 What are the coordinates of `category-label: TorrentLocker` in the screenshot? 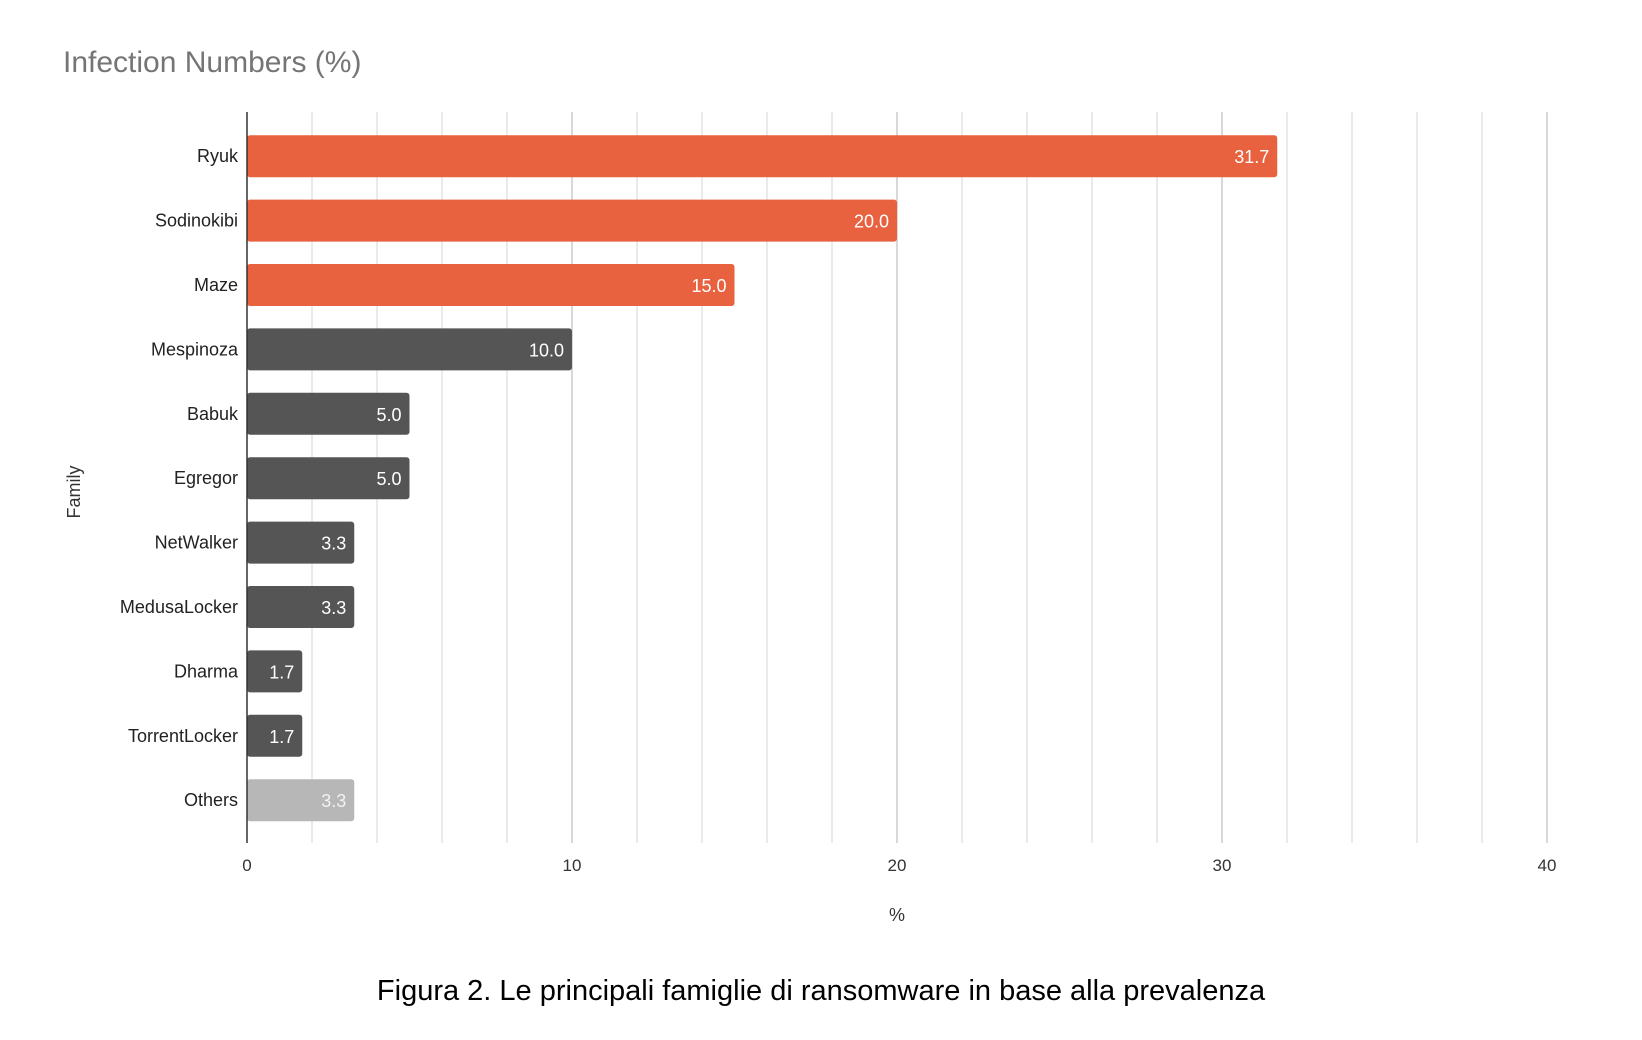 It's located at (183, 736).